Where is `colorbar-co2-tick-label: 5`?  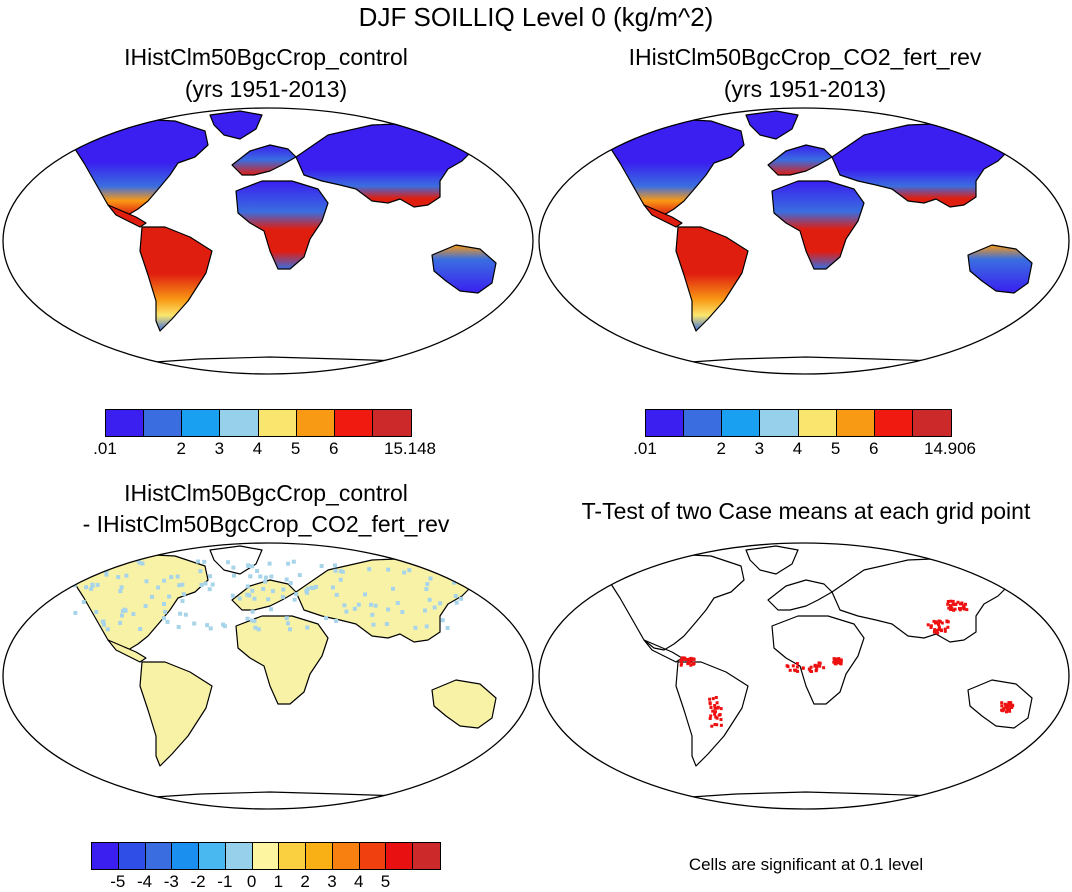 colorbar-co2-tick-label: 5 is located at coordinates (835, 448).